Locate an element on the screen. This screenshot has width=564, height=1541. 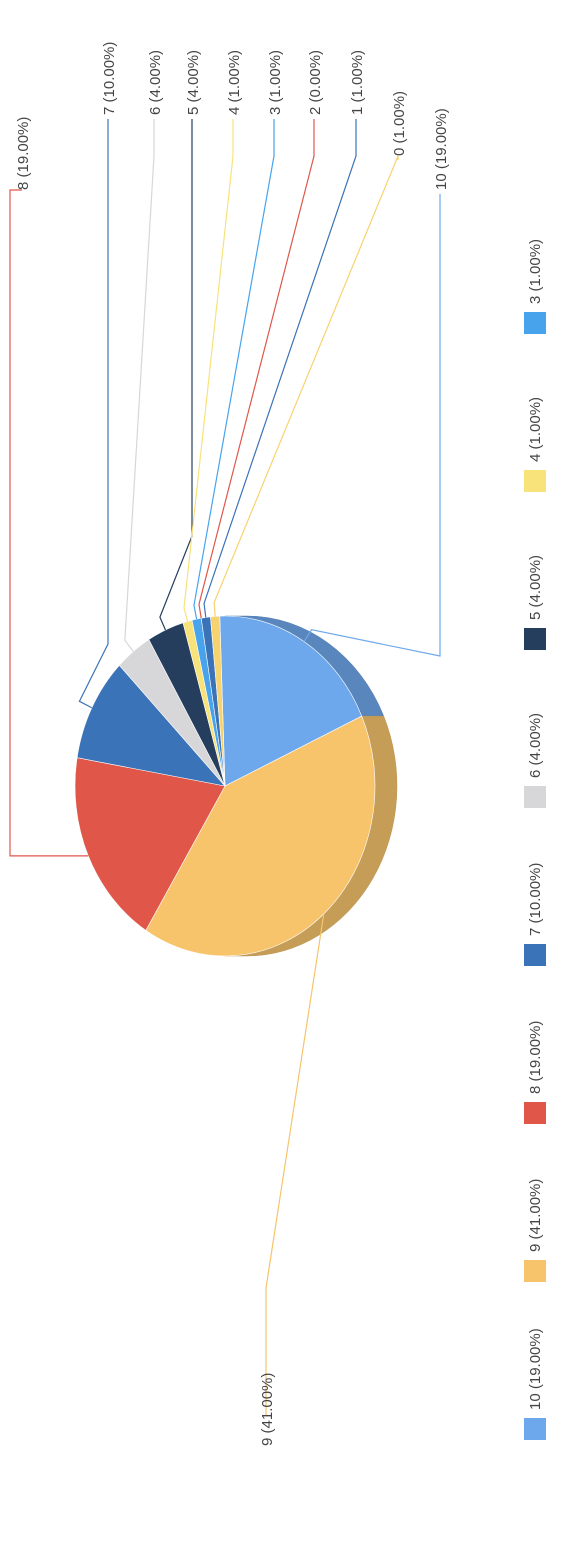
legend-label-0: 10 (19.00%) is located at coordinates (535, 1369).